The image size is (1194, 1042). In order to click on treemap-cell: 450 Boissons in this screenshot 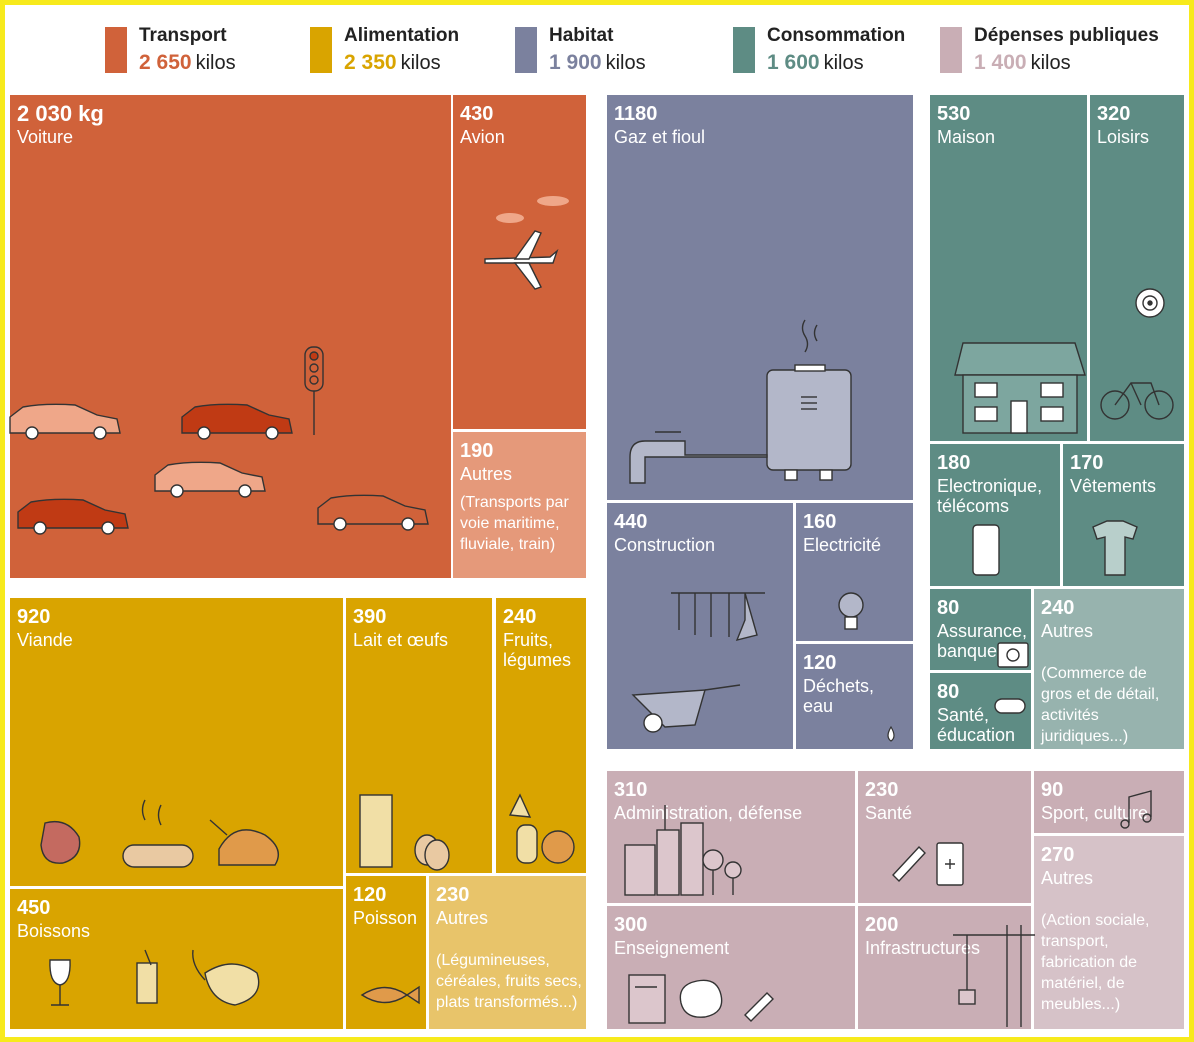, I will do `click(176, 959)`.